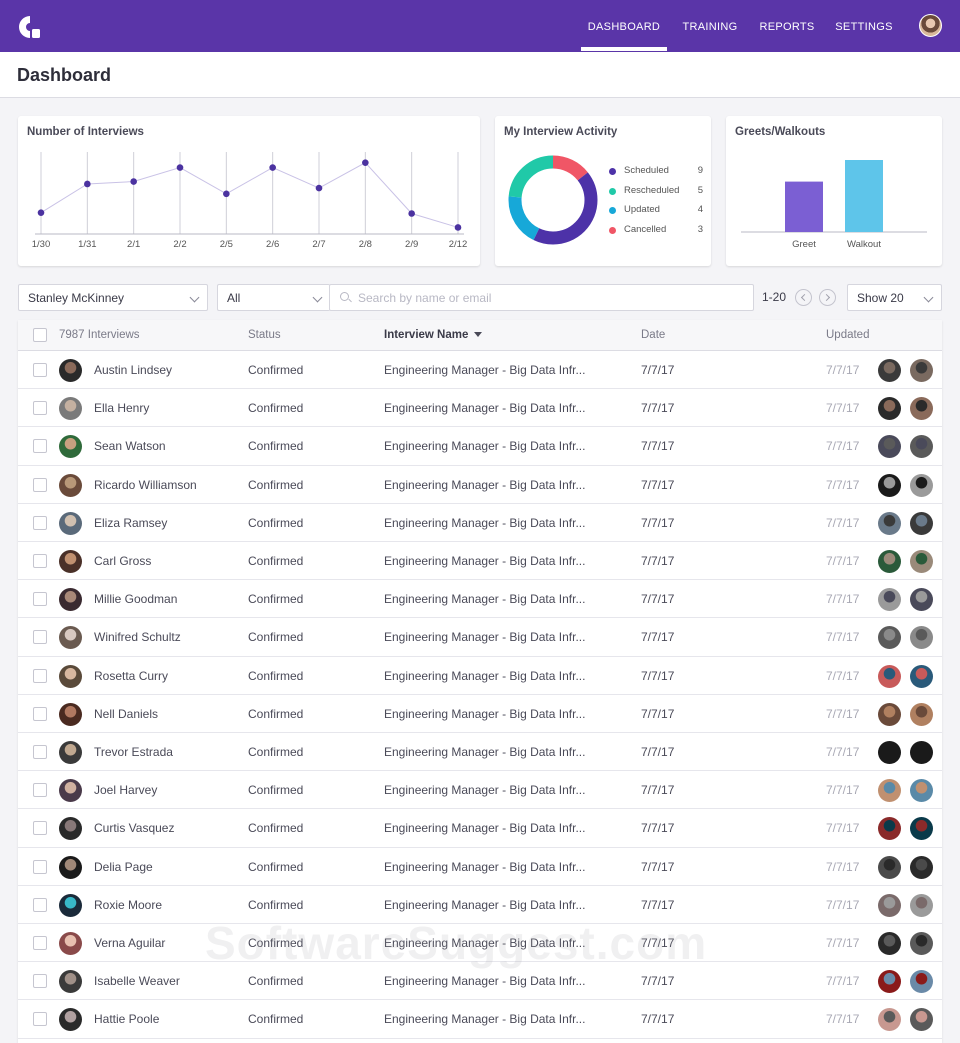 The image size is (960, 1043). I want to click on candidate-name: Eliza Ramsey, so click(131, 522).